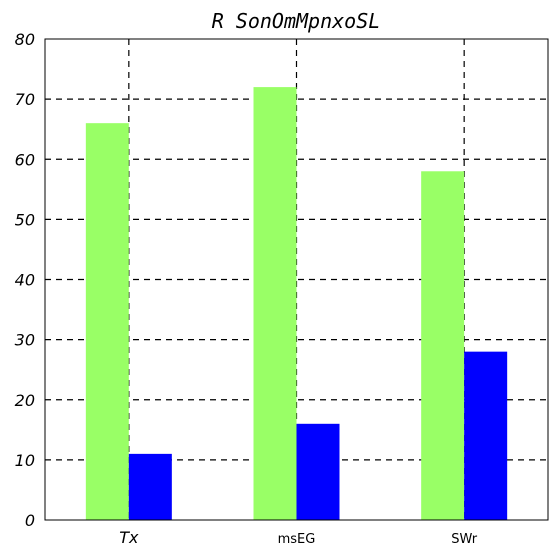 The height and width of the screenshot is (560, 560). I want to click on x-tick-label: SWr, so click(464, 539).